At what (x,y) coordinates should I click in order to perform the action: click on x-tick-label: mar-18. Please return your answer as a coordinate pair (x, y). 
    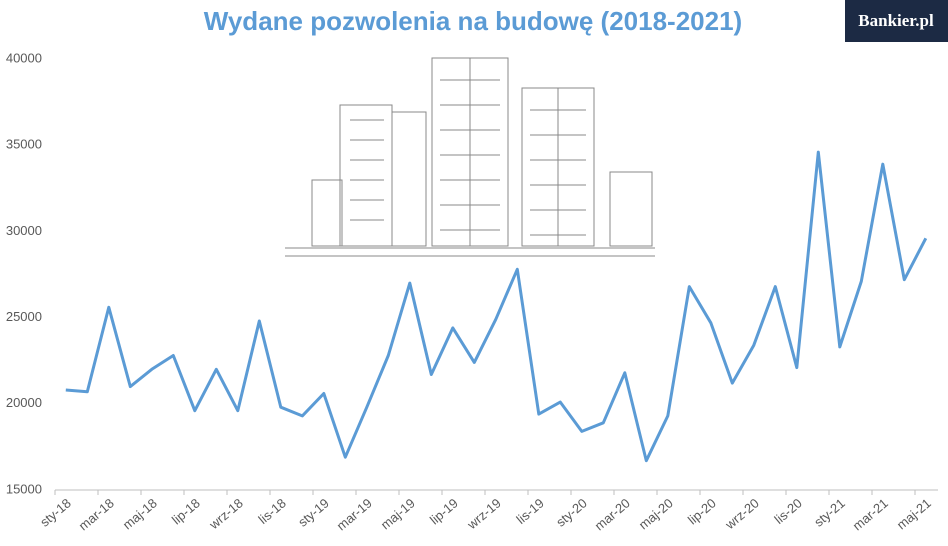
    Looking at the image, I should click on (96, 514).